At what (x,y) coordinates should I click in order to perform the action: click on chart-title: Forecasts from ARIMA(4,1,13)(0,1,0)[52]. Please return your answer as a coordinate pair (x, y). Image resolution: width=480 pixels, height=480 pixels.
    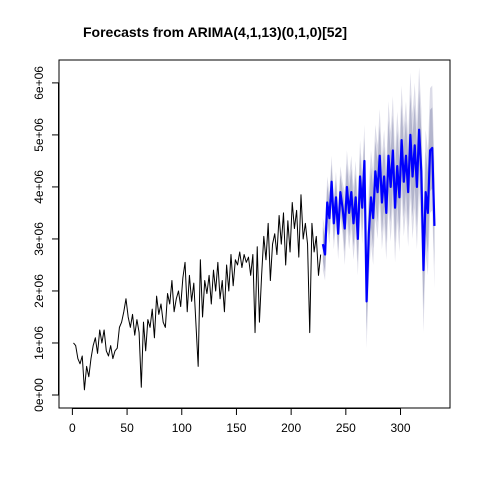
    Looking at the image, I should click on (215, 32).